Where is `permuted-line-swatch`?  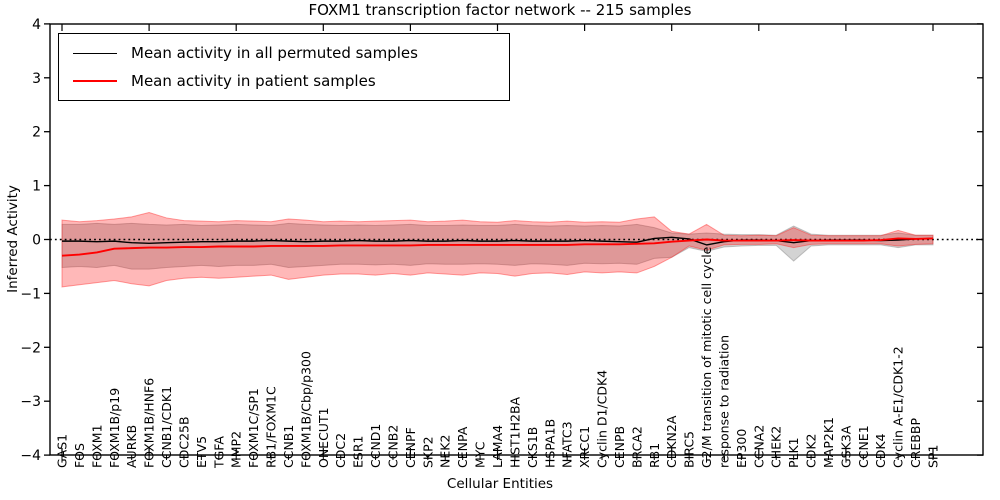 permuted-line-swatch is located at coordinates (95, 53).